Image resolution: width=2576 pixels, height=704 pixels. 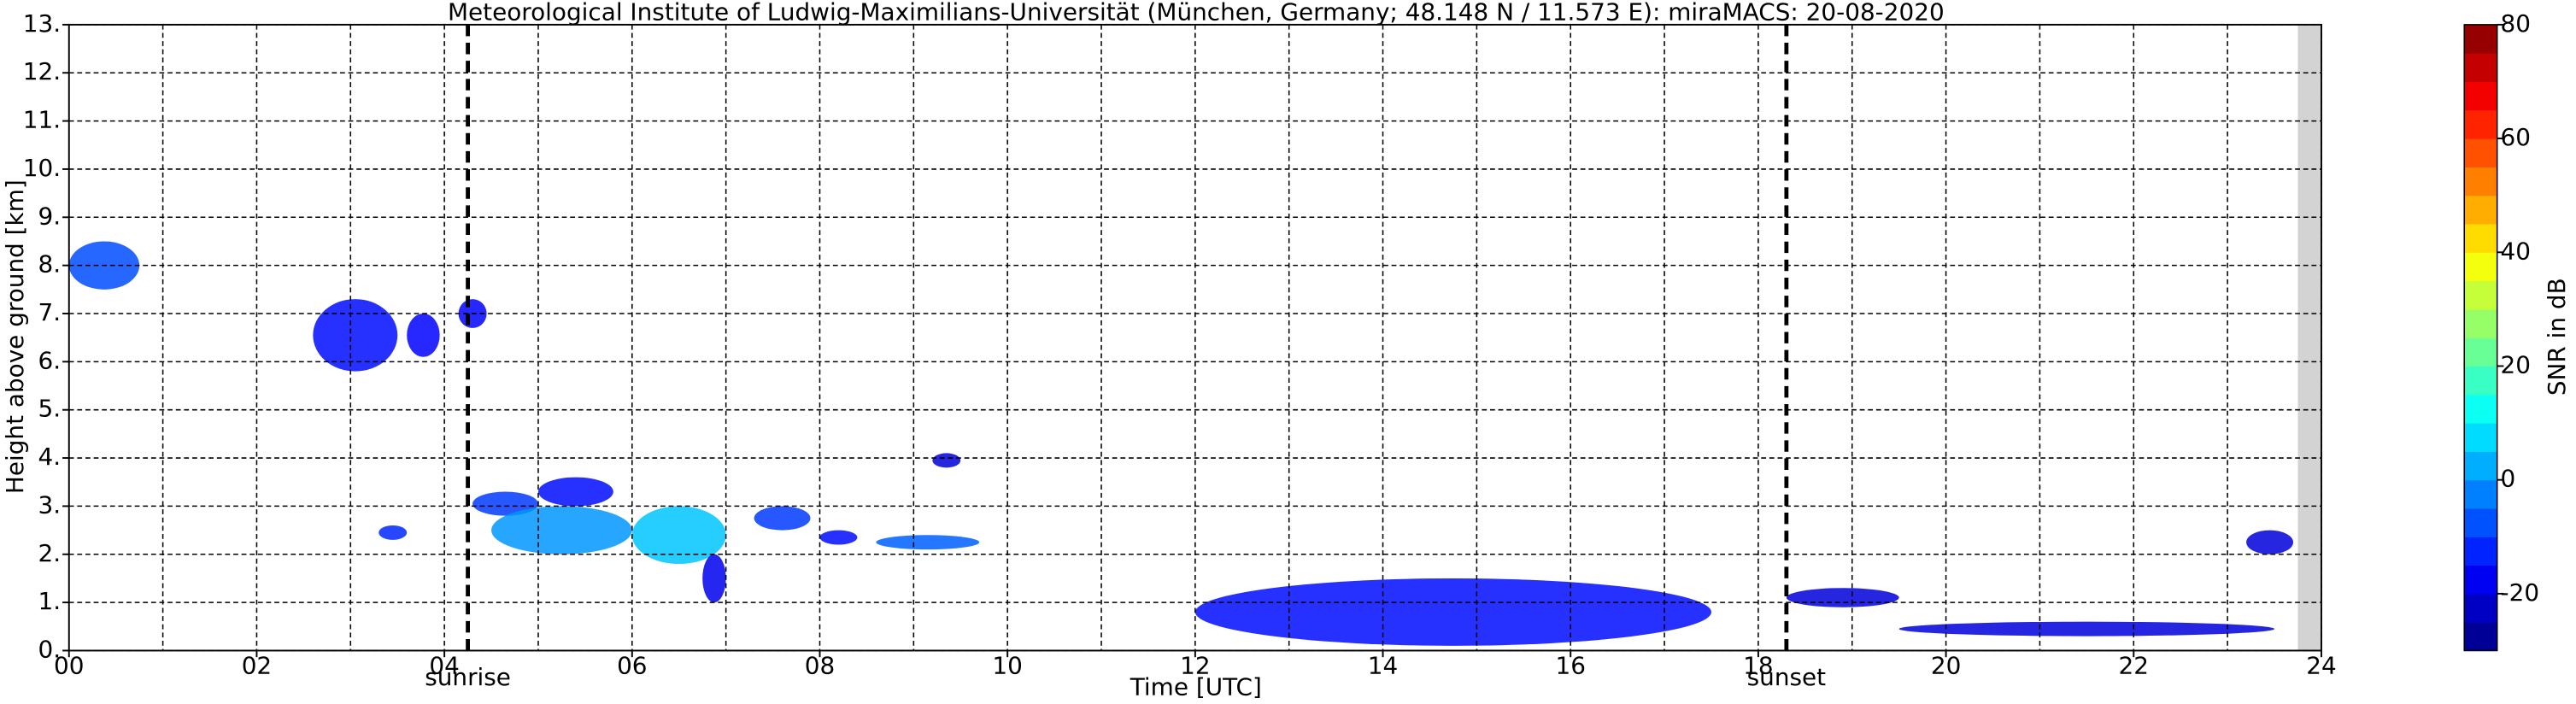 I want to click on y-tick-label: 13., so click(x=42, y=23).